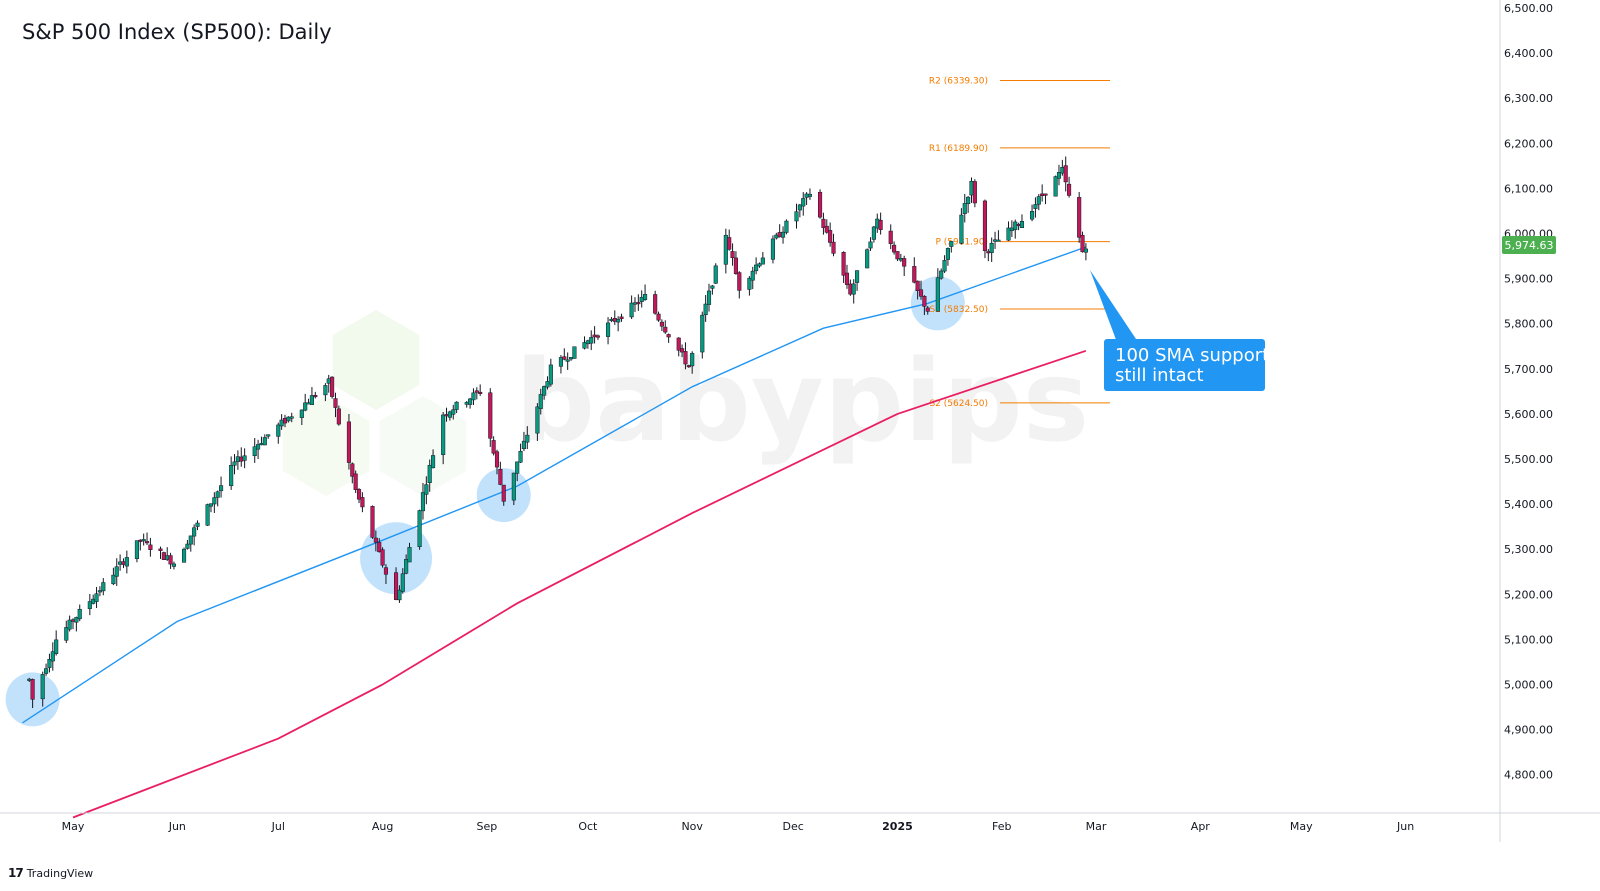  What do you see at coordinates (1528, 53) in the screenshot?
I see `y-tick-label: 6,400.00` at bounding box center [1528, 53].